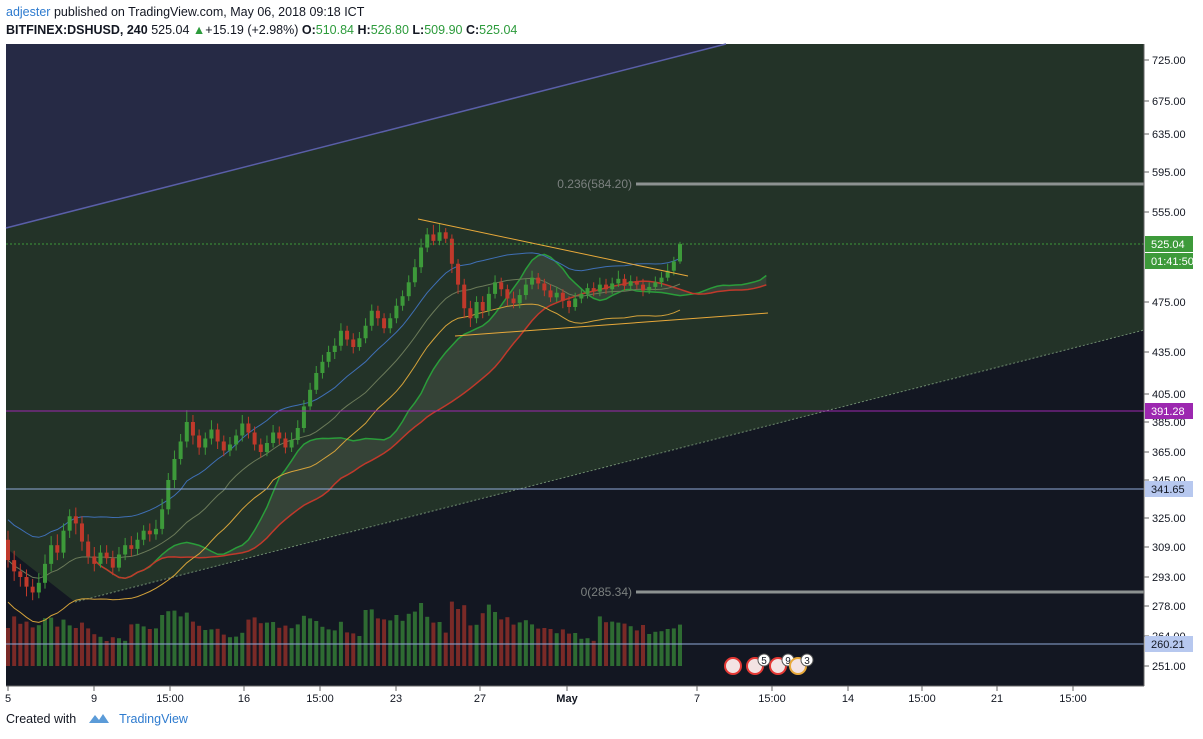 The width and height of the screenshot is (1203, 739). Describe the element at coordinates (94, 699) in the screenshot. I see `time-tick-label: 9` at that location.